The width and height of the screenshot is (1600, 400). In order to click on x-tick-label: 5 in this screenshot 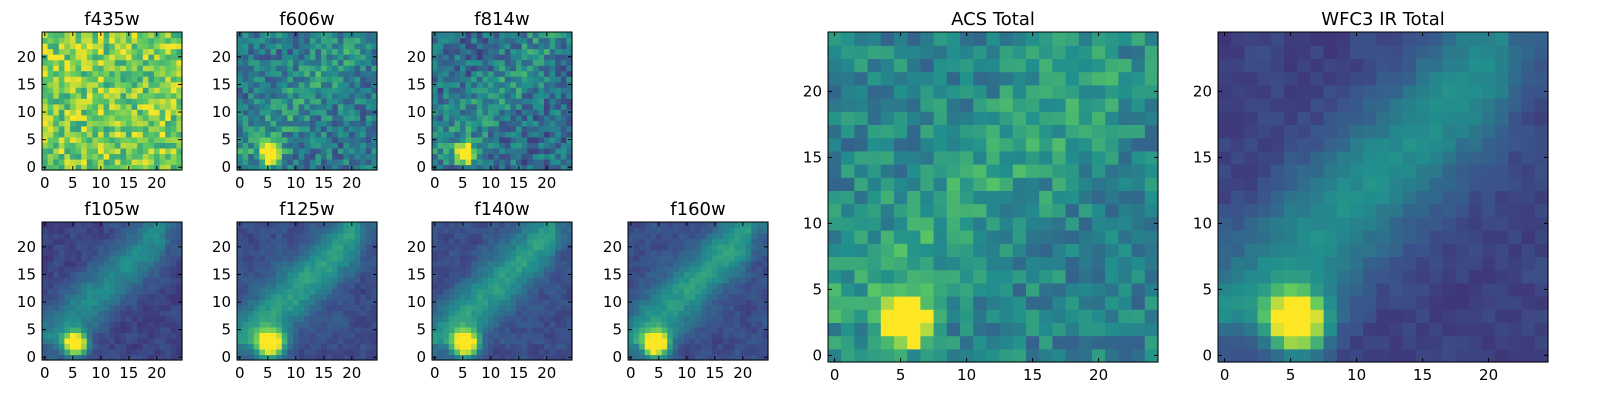, I will do `click(268, 183)`.